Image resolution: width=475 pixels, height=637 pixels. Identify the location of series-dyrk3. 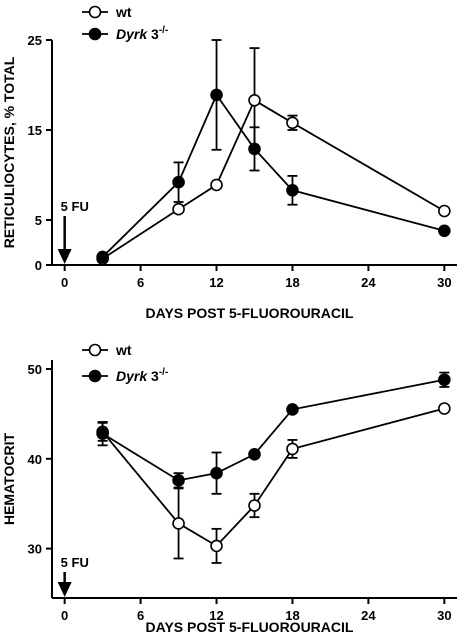
(273, 433).